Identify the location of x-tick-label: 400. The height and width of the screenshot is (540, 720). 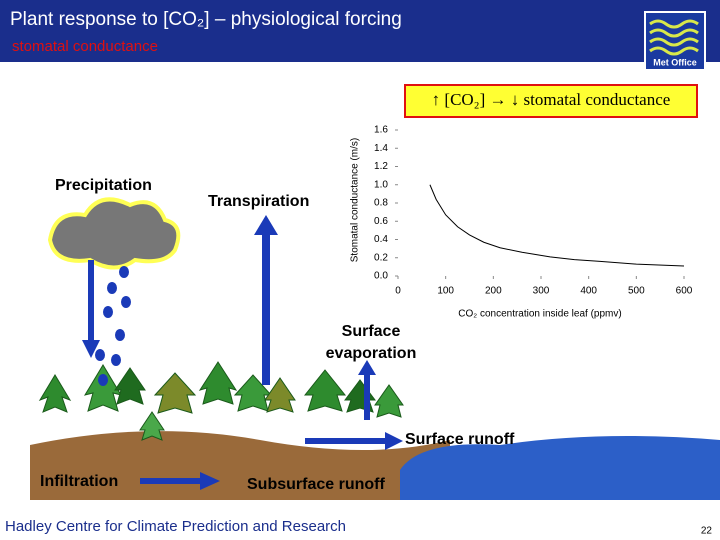
(588, 291).